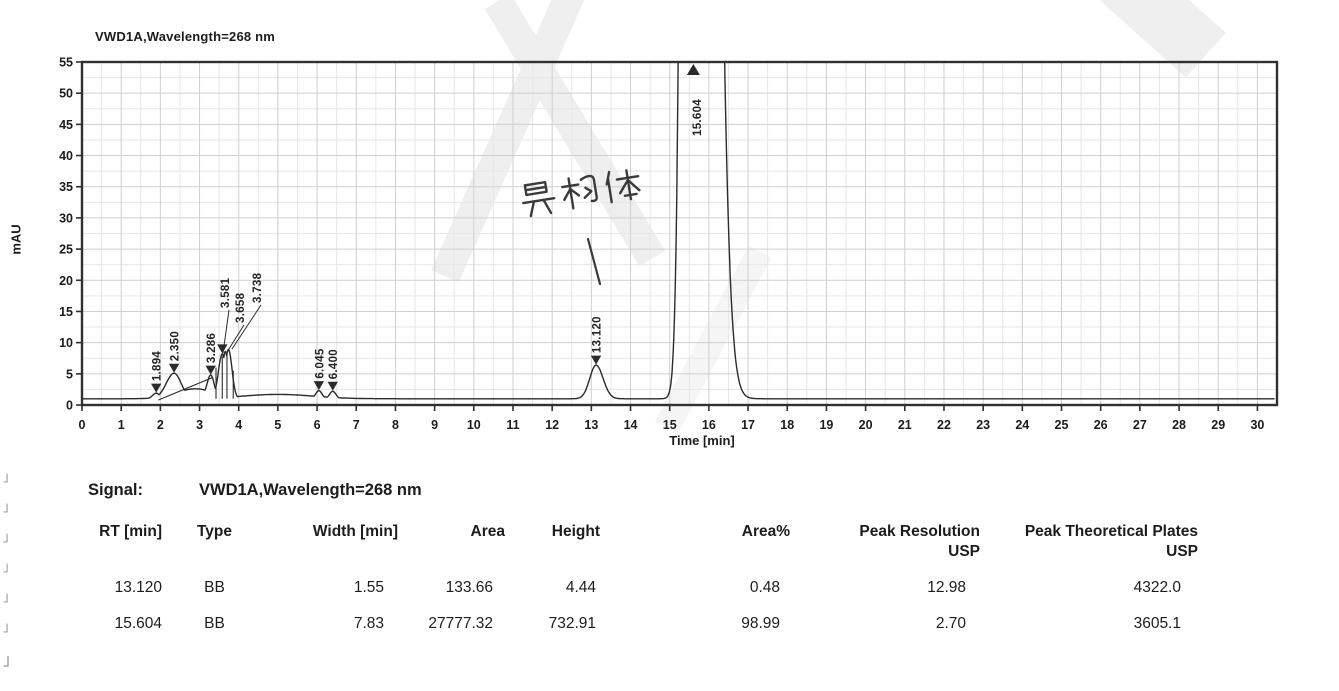  What do you see at coordinates (946, 588) in the screenshot?
I see `table-cell: 12.98` at bounding box center [946, 588].